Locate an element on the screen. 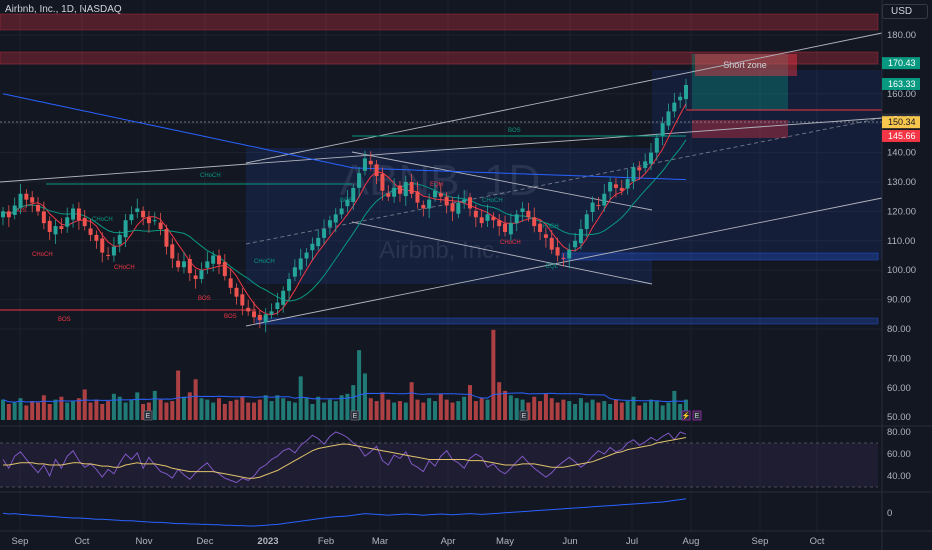 Image resolution: width=932 pixels, height=550 pixels. label-choch-2: CHoCH is located at coordinates (102, 220).